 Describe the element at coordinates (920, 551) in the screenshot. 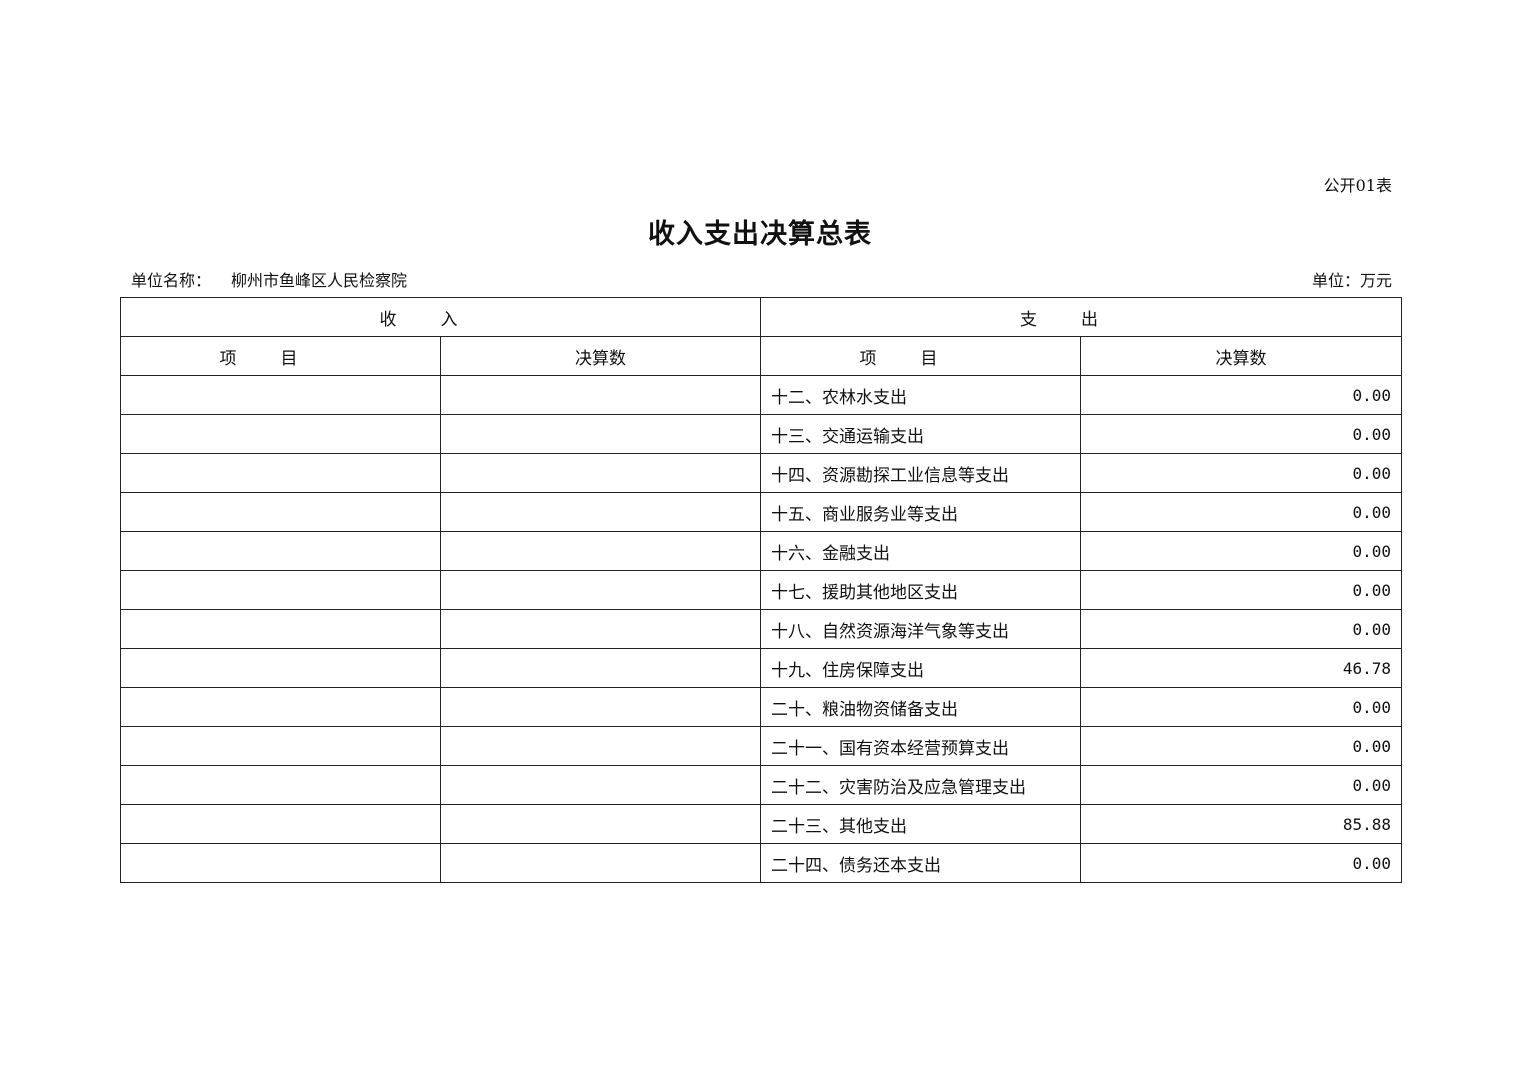

I see `expense-item-cell: 十六、金融支出` at that location.